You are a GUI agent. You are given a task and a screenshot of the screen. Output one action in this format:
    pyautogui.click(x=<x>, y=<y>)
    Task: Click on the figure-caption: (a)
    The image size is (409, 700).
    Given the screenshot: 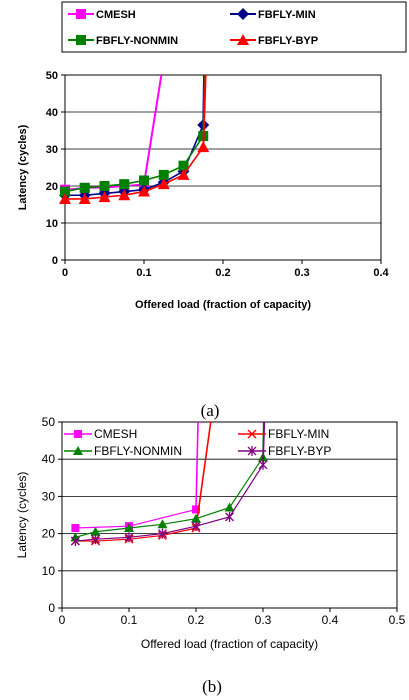 What is the action you would take?
    pyautogui.click(x=210, y=410)
    